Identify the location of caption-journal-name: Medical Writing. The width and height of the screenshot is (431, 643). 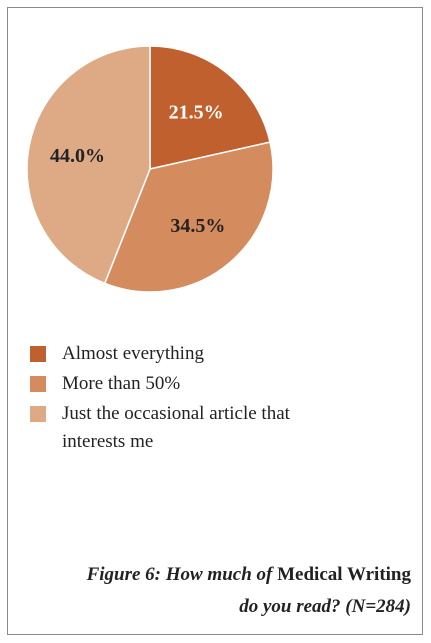
(344, 574).